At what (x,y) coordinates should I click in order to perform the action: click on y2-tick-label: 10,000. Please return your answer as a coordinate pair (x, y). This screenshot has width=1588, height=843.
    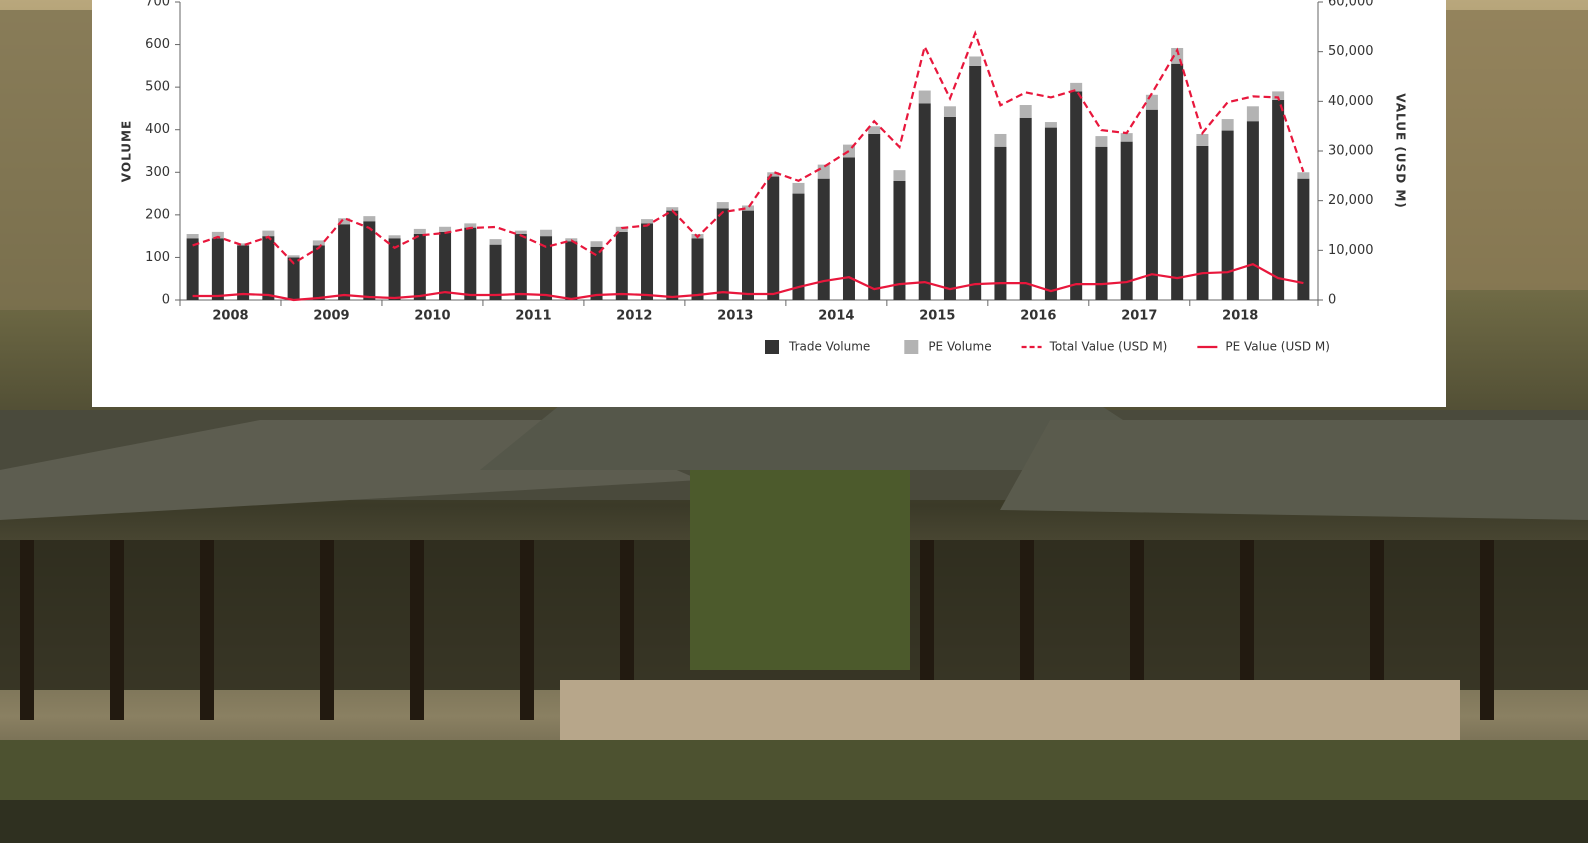
    Looking at the image, I should click on (1351, 250).